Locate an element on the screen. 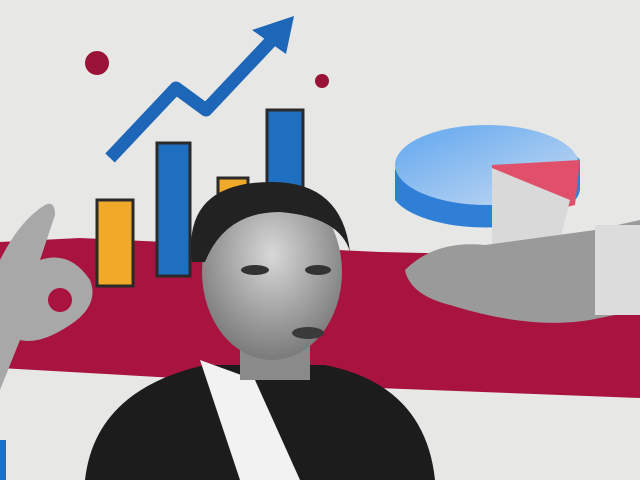 The image size is (640, 480). ok-hand-gesture is located at coordinates (46, 296).